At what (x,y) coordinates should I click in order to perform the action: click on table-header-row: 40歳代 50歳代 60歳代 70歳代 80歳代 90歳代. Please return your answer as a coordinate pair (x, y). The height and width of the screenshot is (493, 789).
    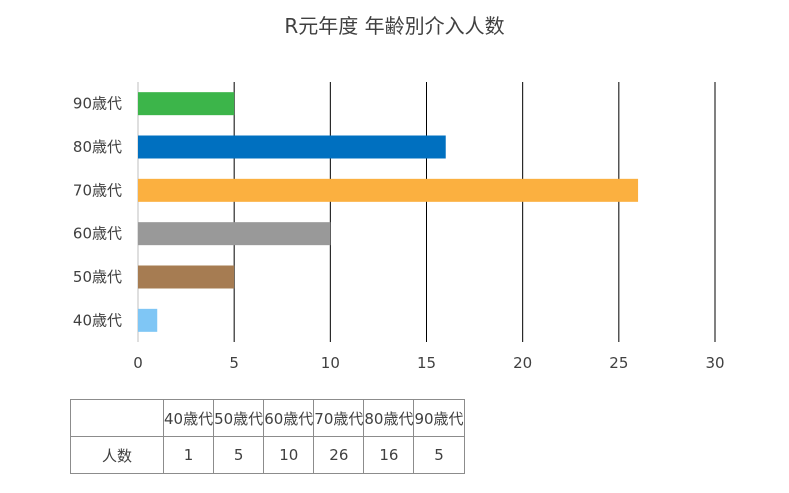
    Looking at the image, I should click on (267, 418).